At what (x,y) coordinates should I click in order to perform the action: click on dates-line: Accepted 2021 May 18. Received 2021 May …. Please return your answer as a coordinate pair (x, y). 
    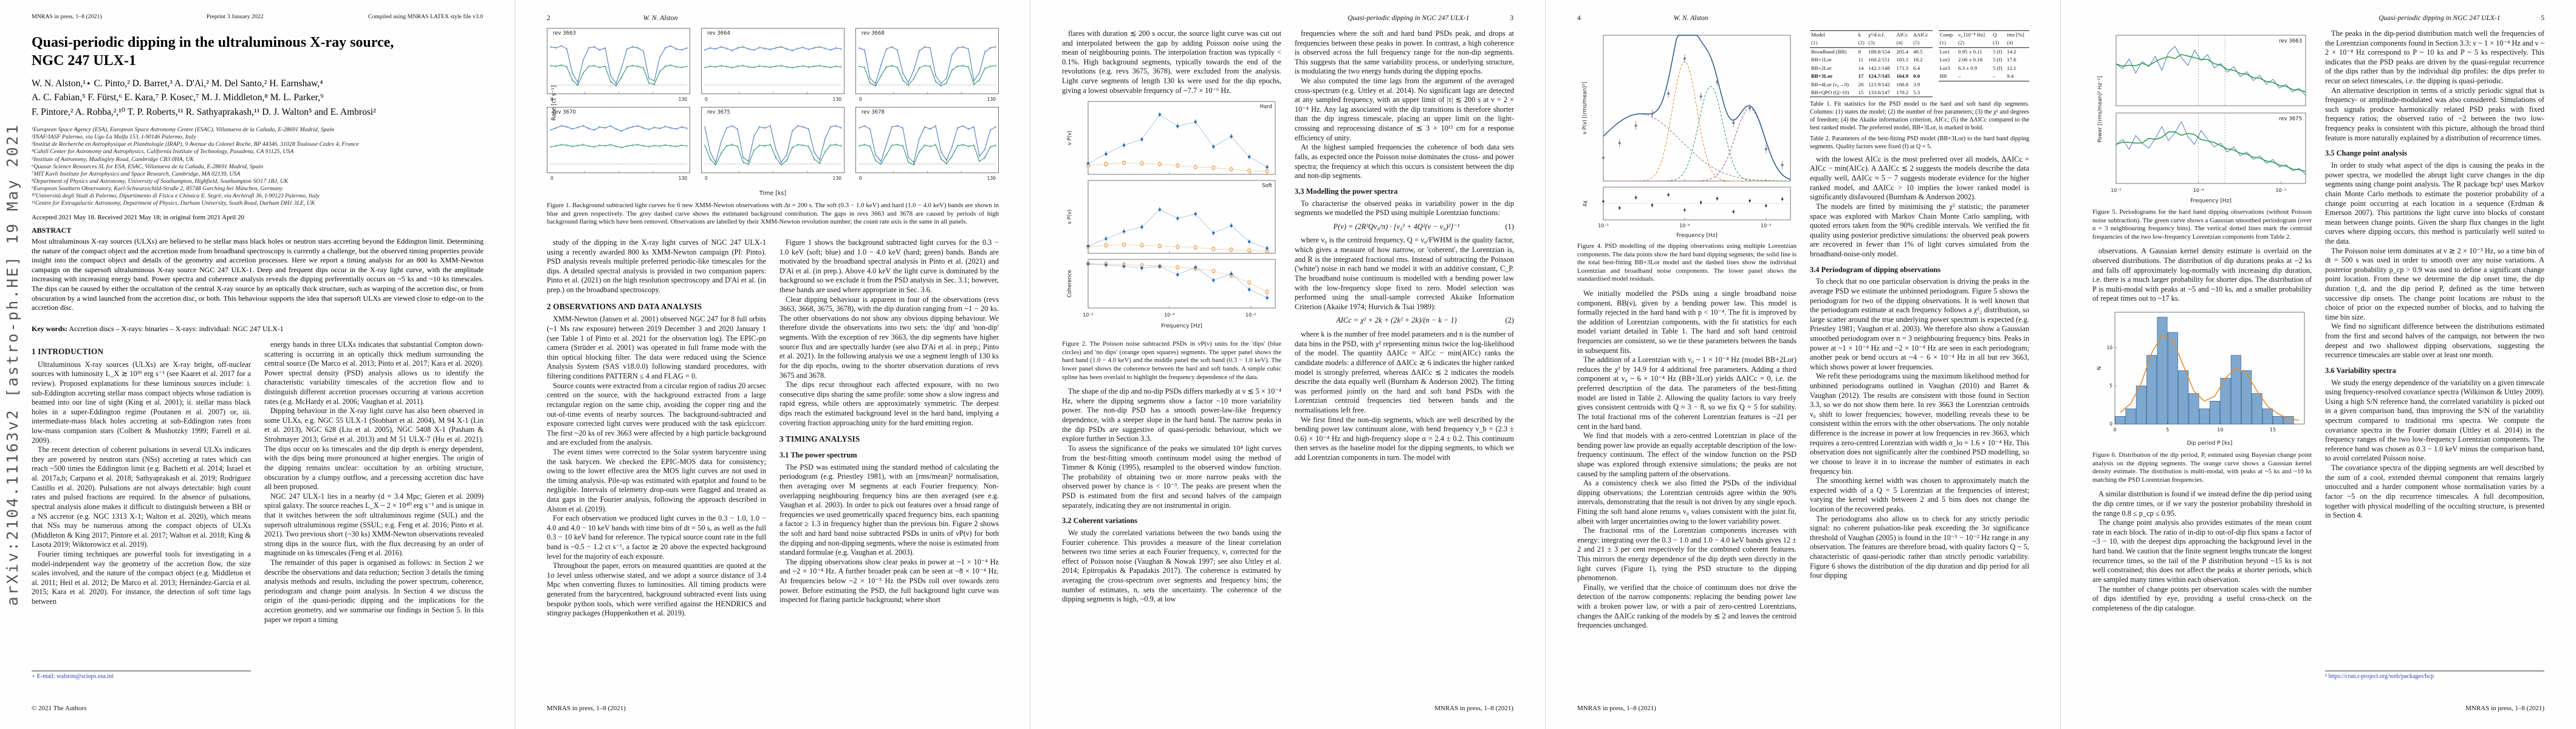
    Looking at the image, I should click on (138, 218).